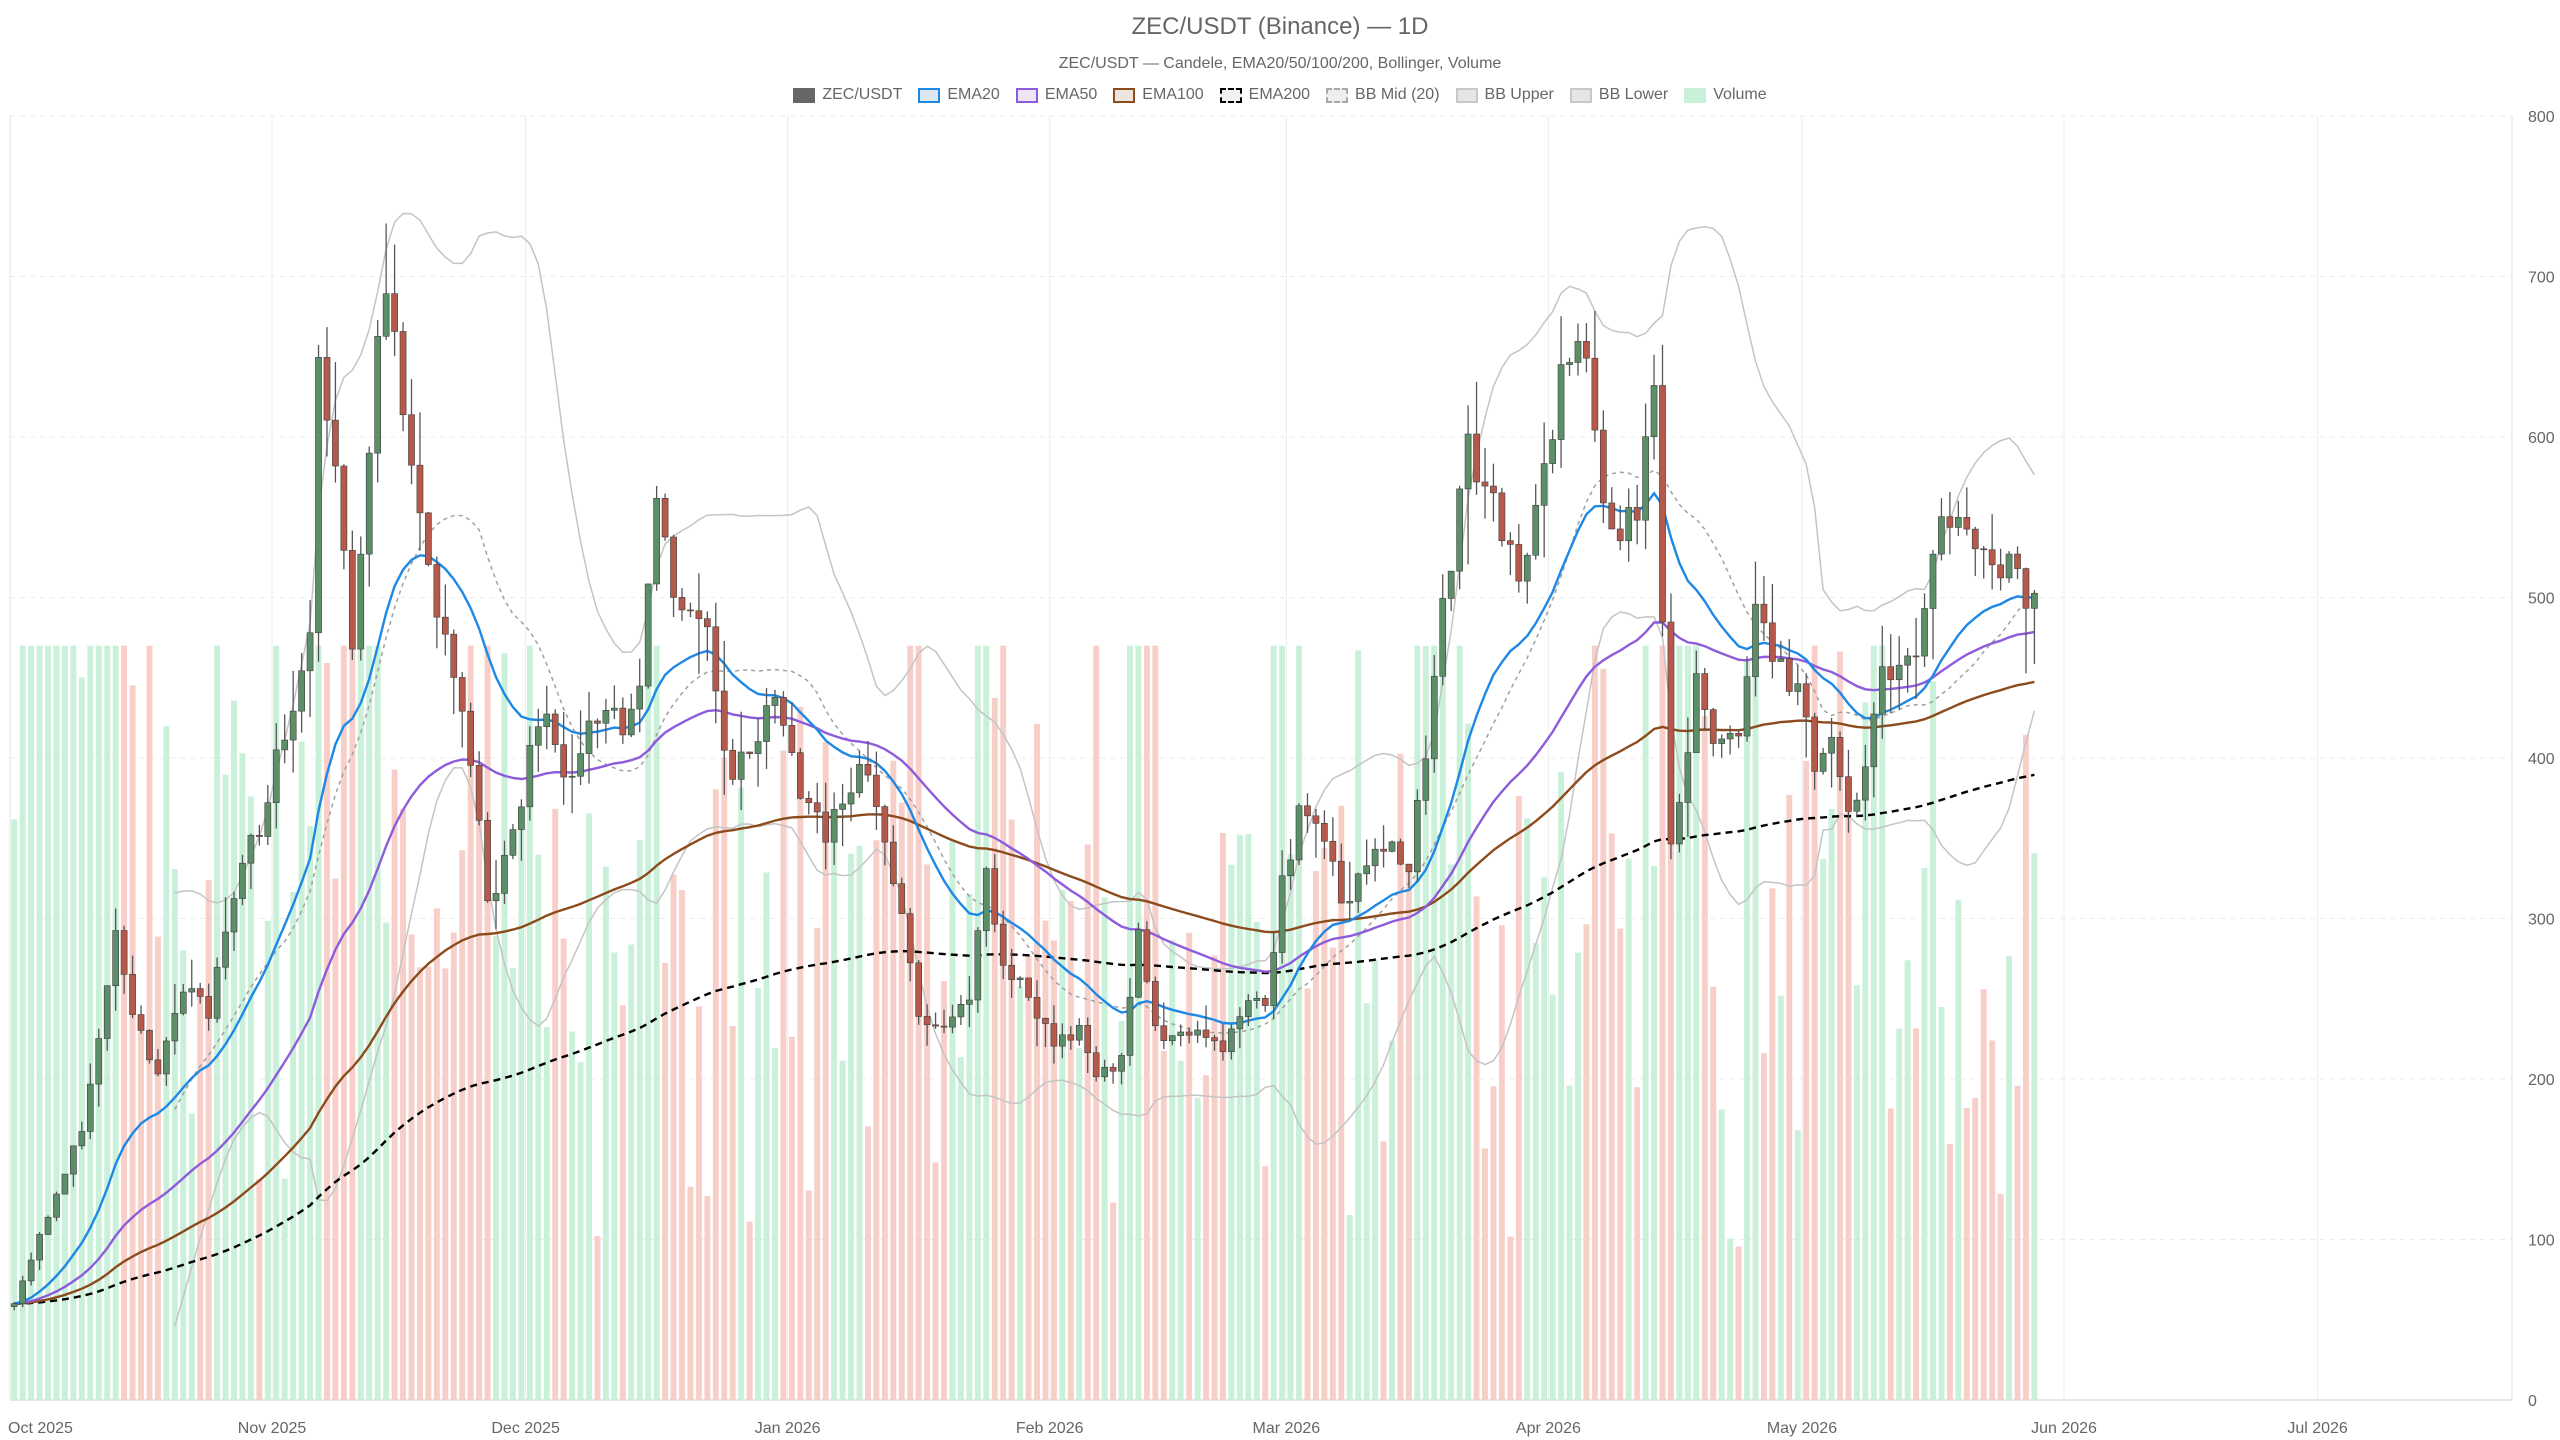  What do you see at coordinates (2532, 1401) in the screenshot?
I see `y-tick-label: 0` at bounding box center [2532, 1401].